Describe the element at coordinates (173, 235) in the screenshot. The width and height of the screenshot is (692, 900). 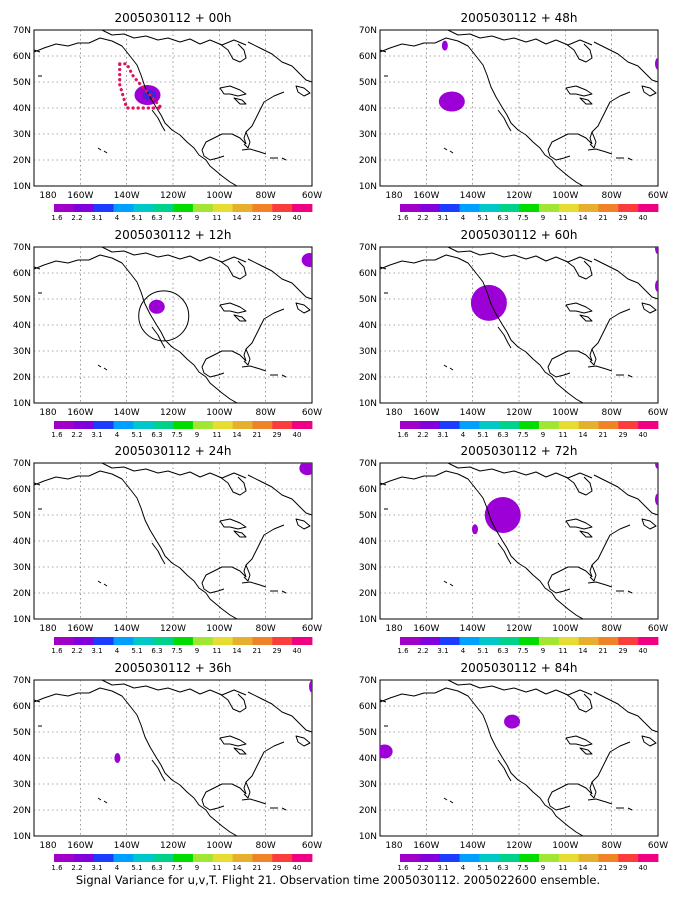
I see `panel-title: 2005030112 + 12h` at that location.